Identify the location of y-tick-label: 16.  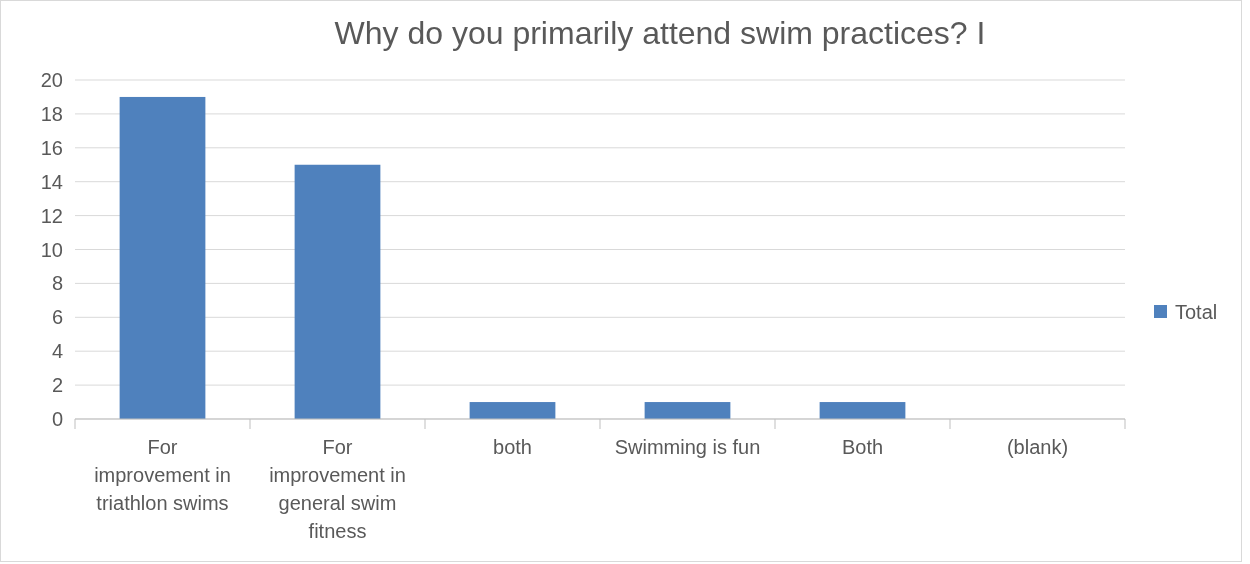
(51, 147).